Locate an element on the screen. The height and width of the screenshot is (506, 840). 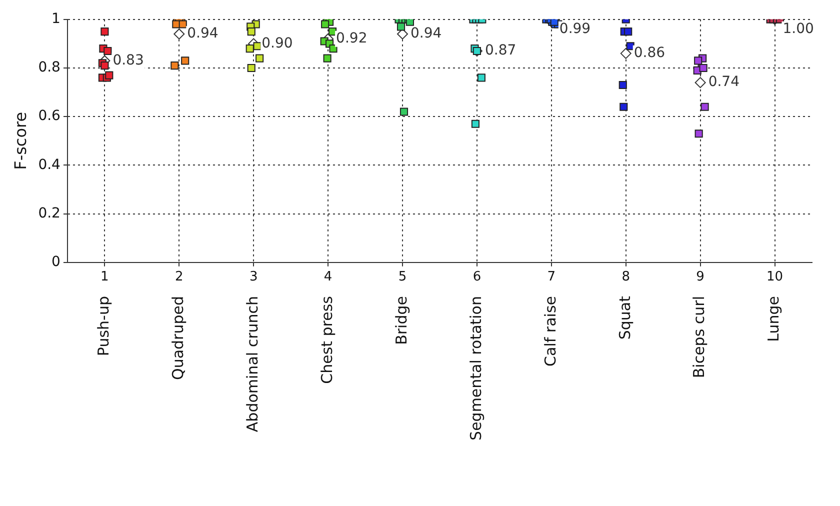
y-tick-label: 0.2 is located at coordinates (49, 213).